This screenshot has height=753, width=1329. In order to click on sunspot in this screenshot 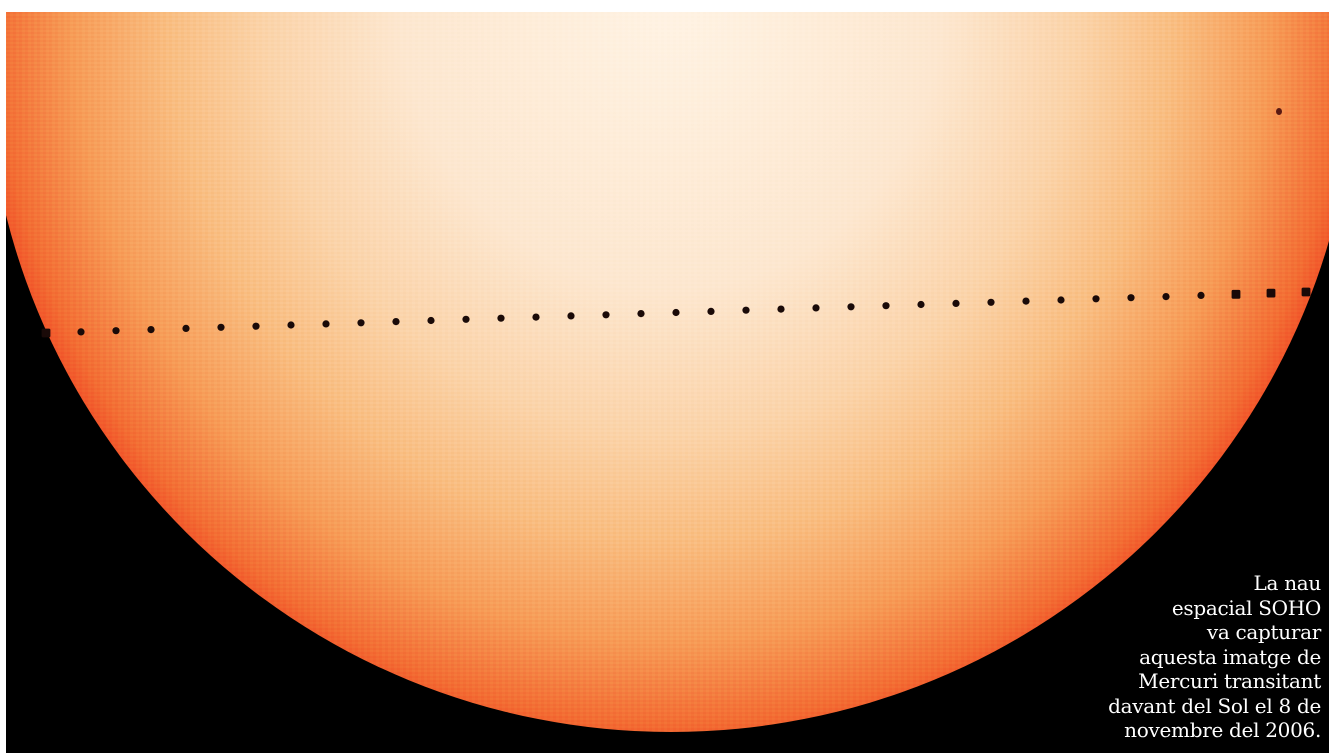, I will do `click(1279, 111)`.